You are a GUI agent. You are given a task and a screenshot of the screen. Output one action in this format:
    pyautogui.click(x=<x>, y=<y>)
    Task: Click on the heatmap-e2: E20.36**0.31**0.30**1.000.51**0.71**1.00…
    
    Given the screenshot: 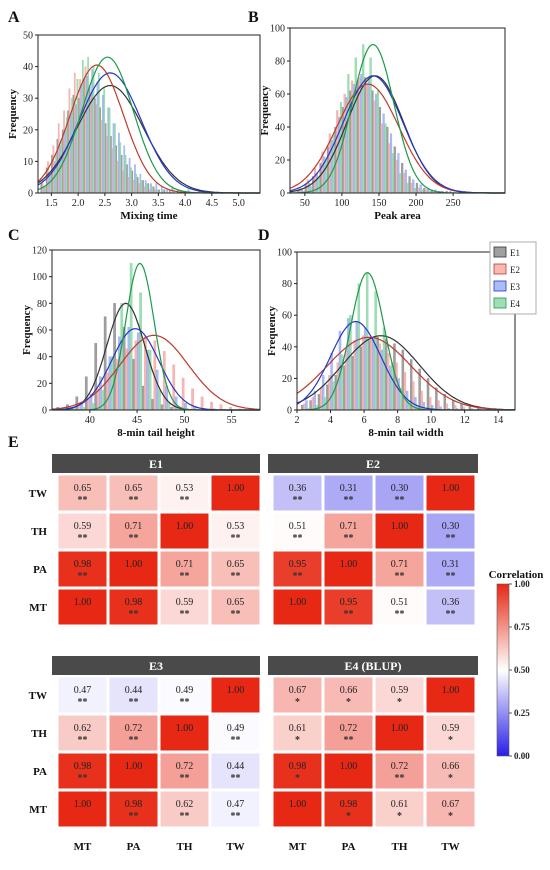 What is the action you would take?
    pyautogui.click(x=373, y=540)
    